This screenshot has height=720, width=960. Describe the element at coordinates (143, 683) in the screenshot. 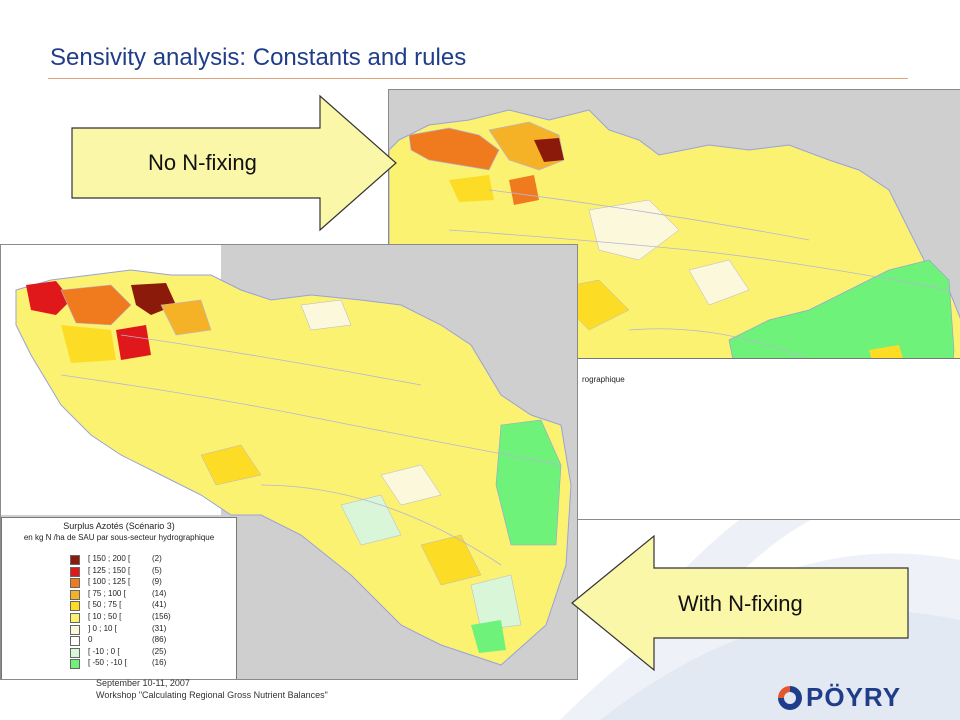

I see `footer-date: September 10-11, 2007` at that location.